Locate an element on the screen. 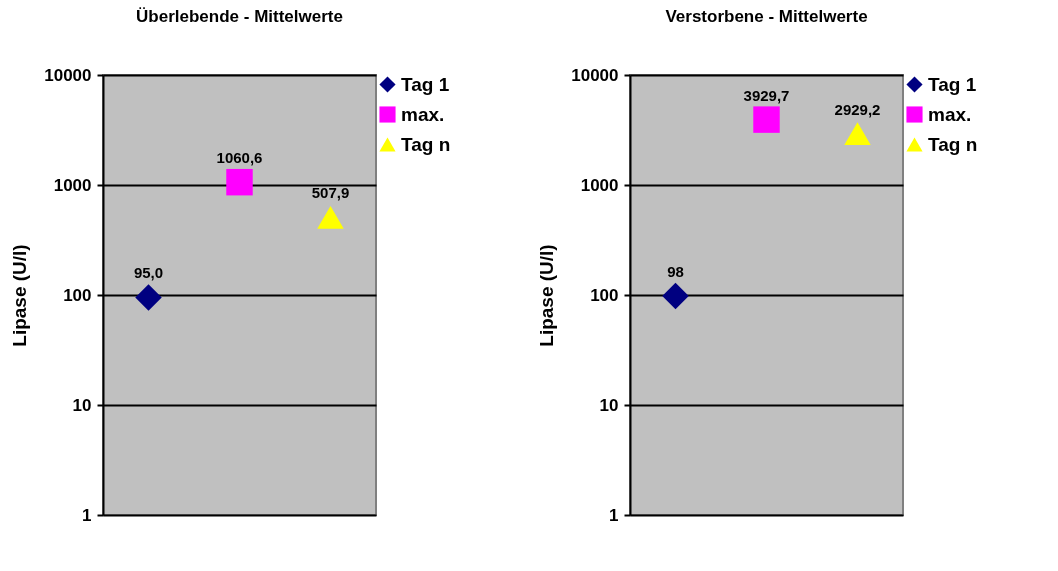  data-label: 1060,6 is located at coordinates (239, 158).